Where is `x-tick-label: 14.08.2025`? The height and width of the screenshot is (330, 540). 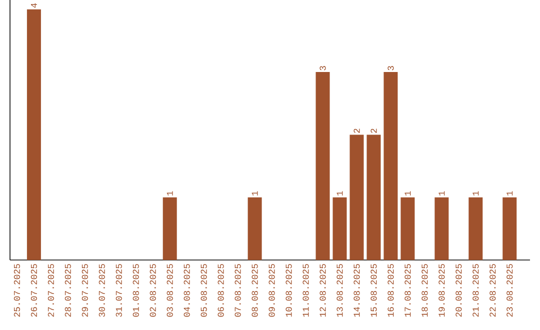 x-tick-label: 14.08.2025 is located at coordinates (357, 290).